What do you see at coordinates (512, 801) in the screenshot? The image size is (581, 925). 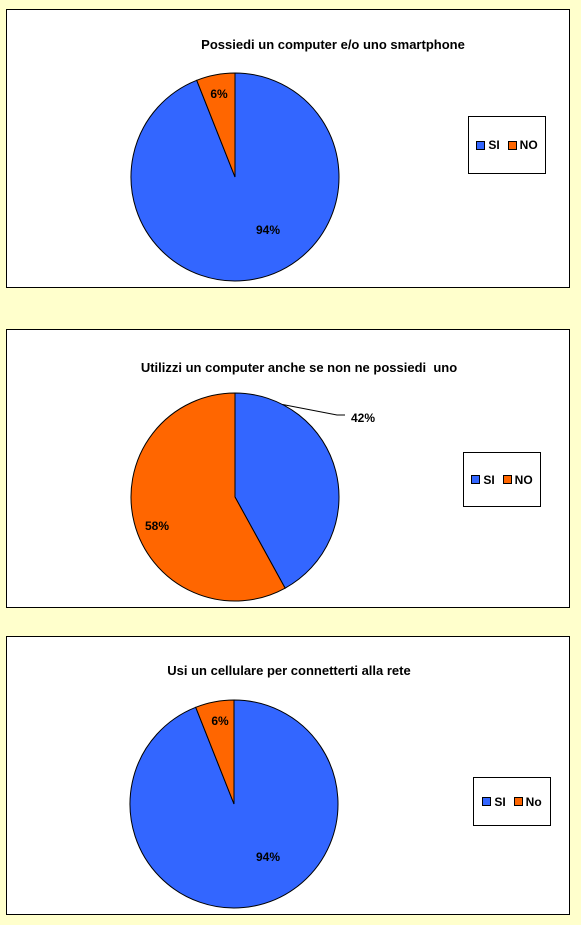 I see `chart-legend: SI No` at bounding box center [512, 801].